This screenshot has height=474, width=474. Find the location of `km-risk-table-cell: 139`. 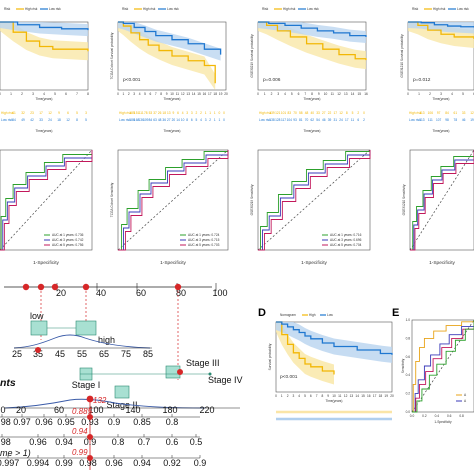

km-risk-table-cell: 139 is located at coordinates (272, 113).